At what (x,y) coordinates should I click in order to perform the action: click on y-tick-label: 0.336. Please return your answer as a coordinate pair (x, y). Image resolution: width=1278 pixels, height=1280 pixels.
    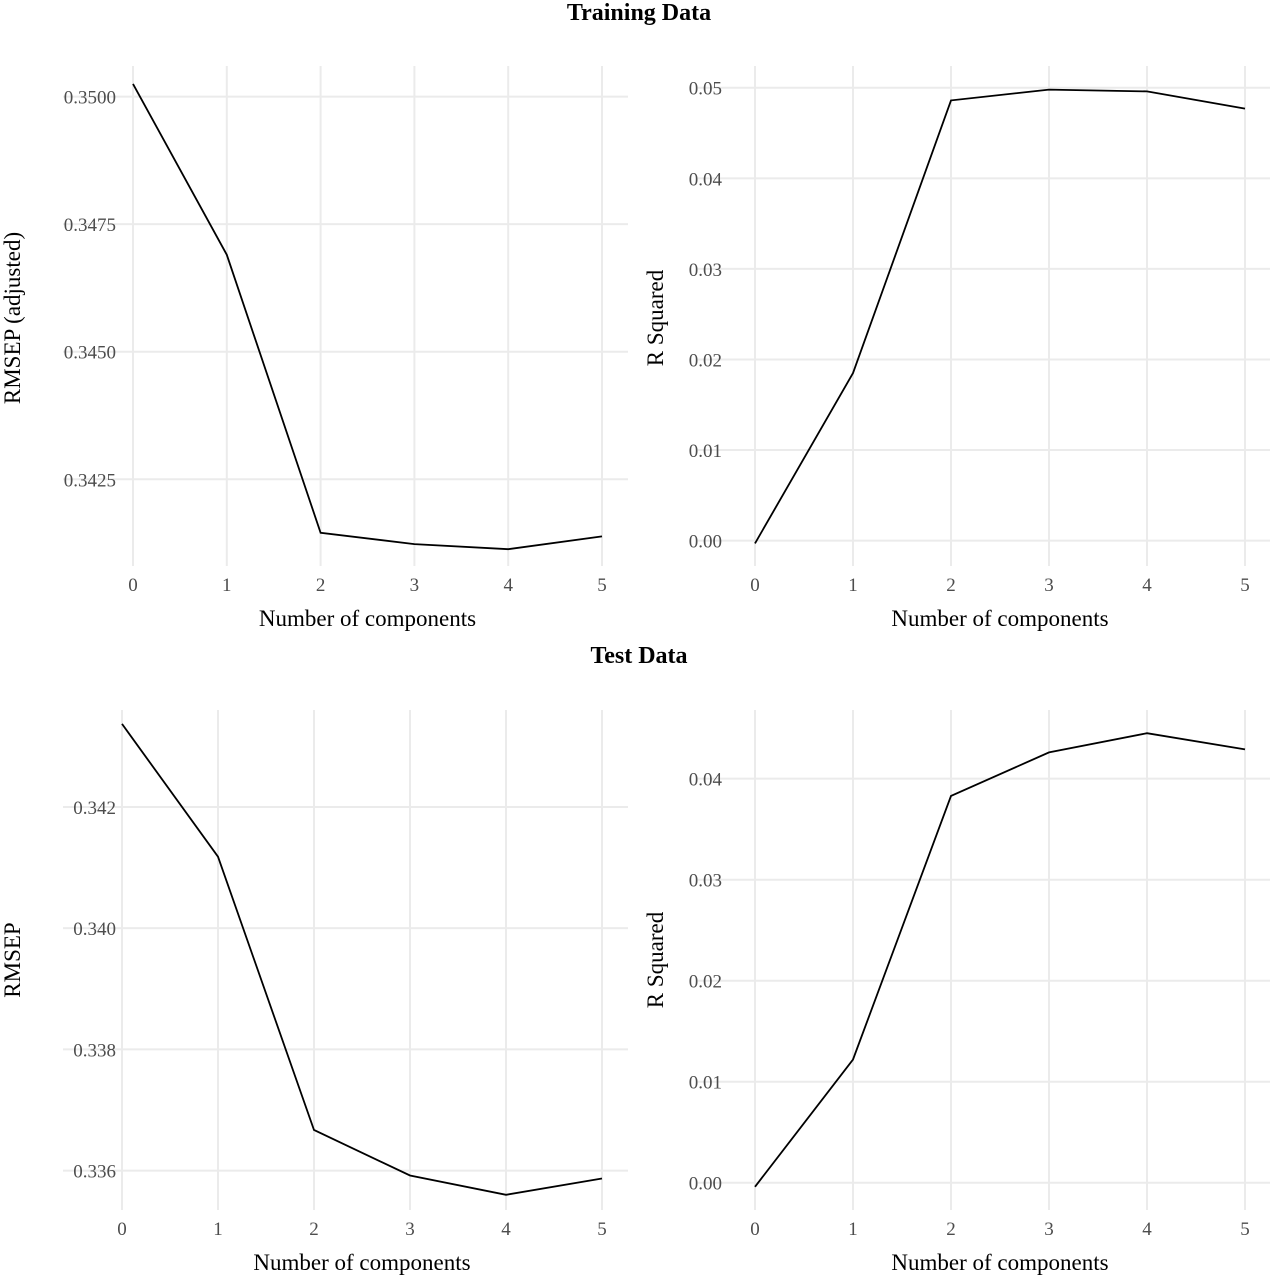
    Looking at the image, I should click on (94, 1172).